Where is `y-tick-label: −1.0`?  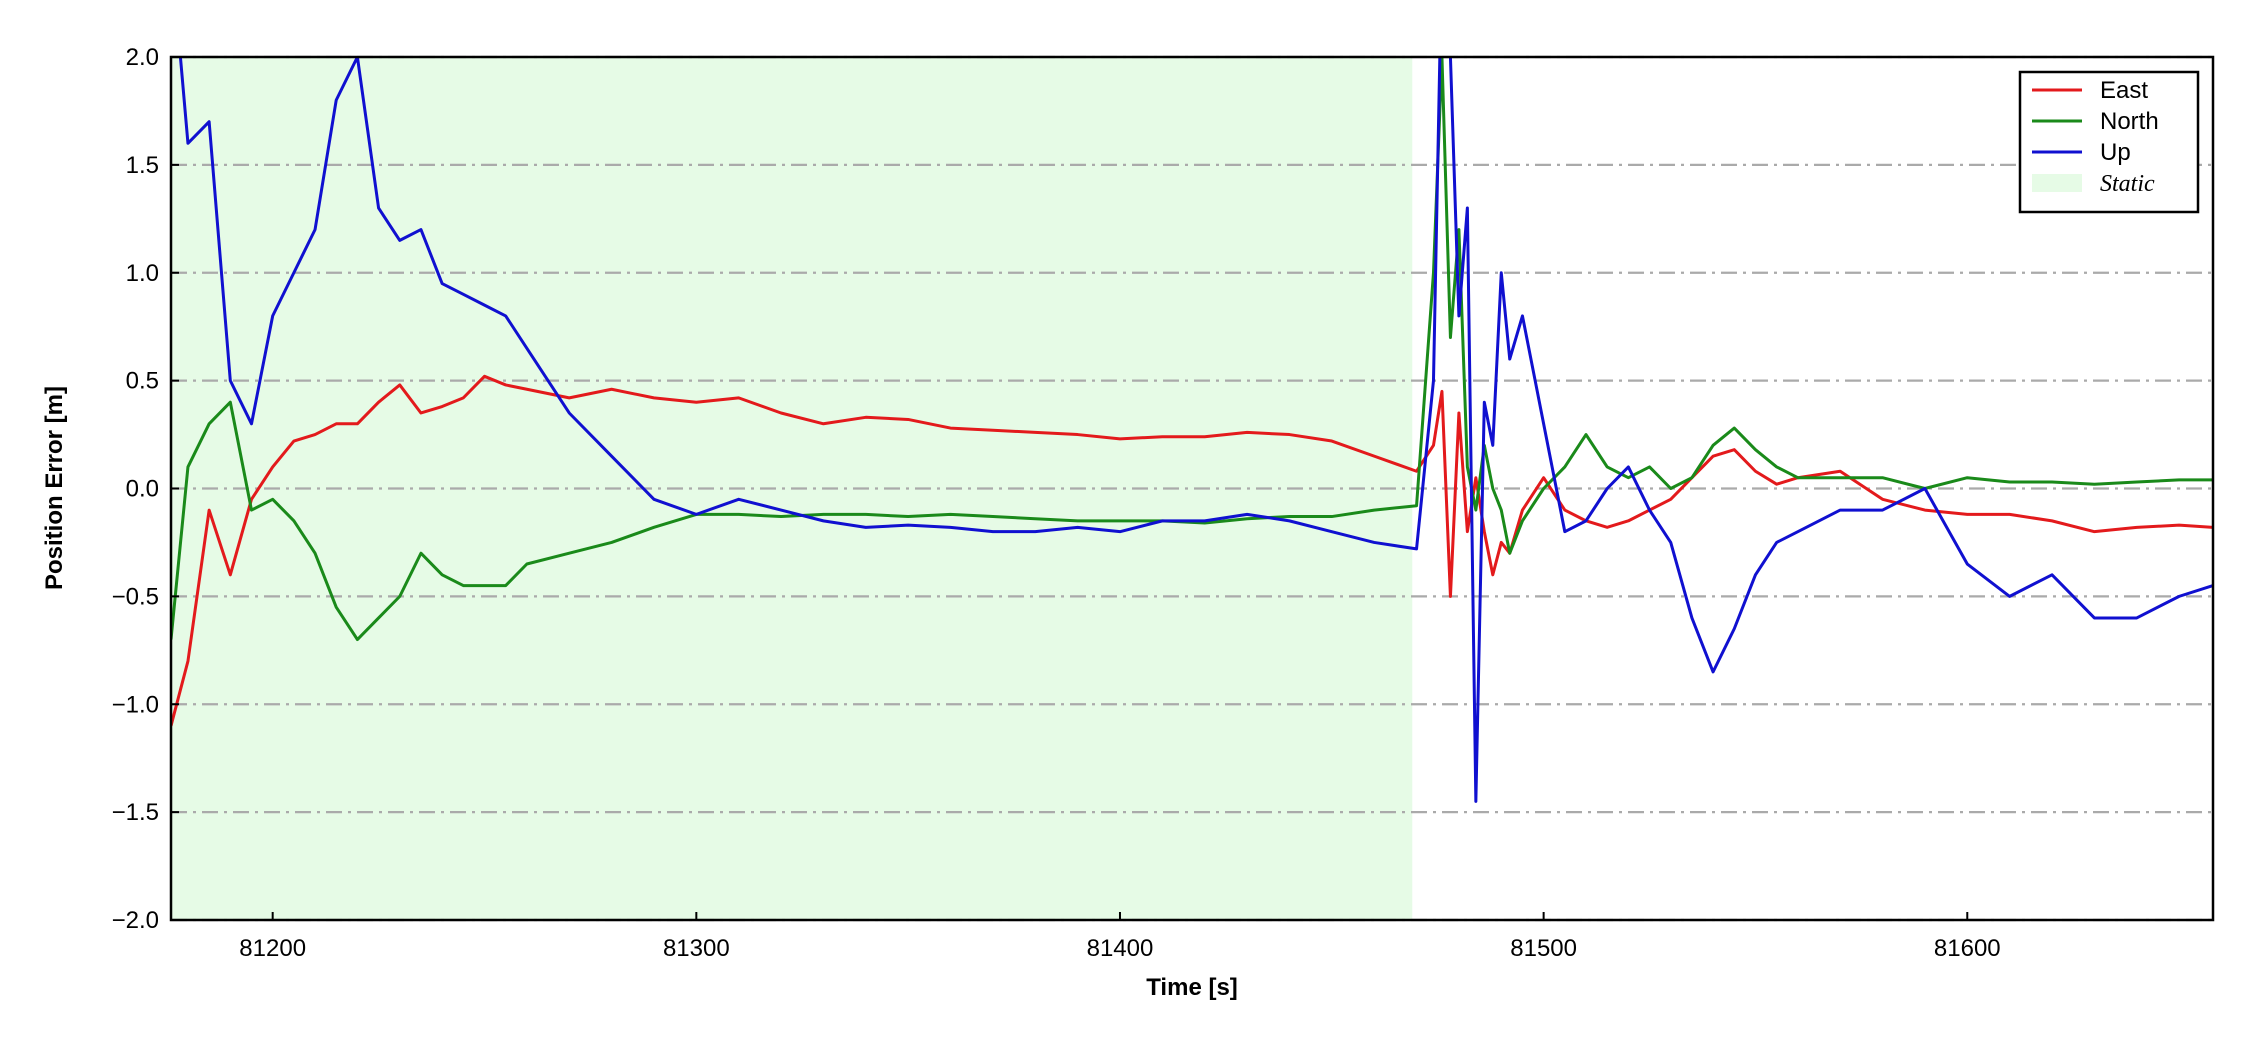 y-tick-label: −1.0 is located at coordinates (135, 704).